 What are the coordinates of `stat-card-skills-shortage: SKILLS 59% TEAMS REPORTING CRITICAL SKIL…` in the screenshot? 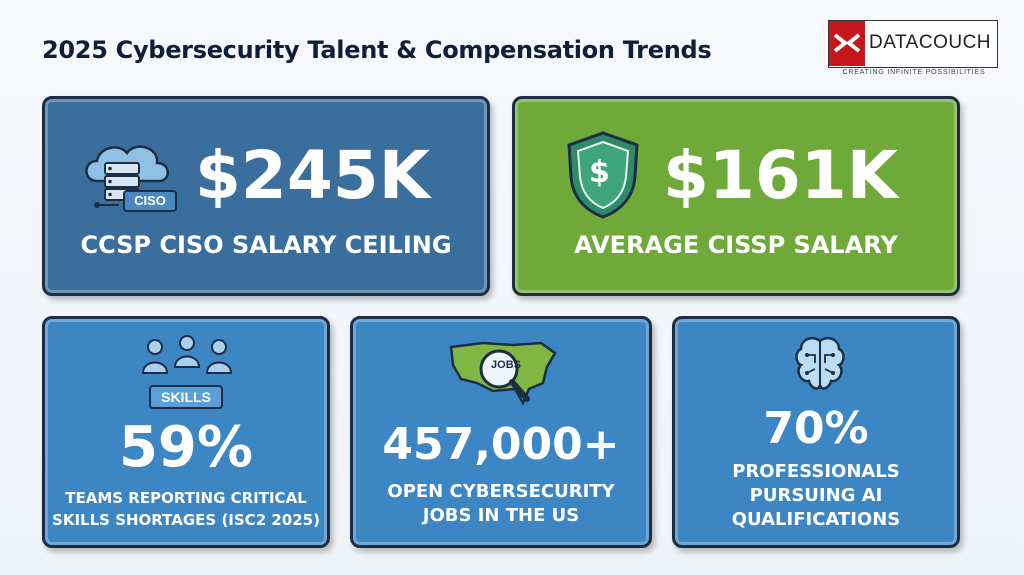 It's located at (186, 432).